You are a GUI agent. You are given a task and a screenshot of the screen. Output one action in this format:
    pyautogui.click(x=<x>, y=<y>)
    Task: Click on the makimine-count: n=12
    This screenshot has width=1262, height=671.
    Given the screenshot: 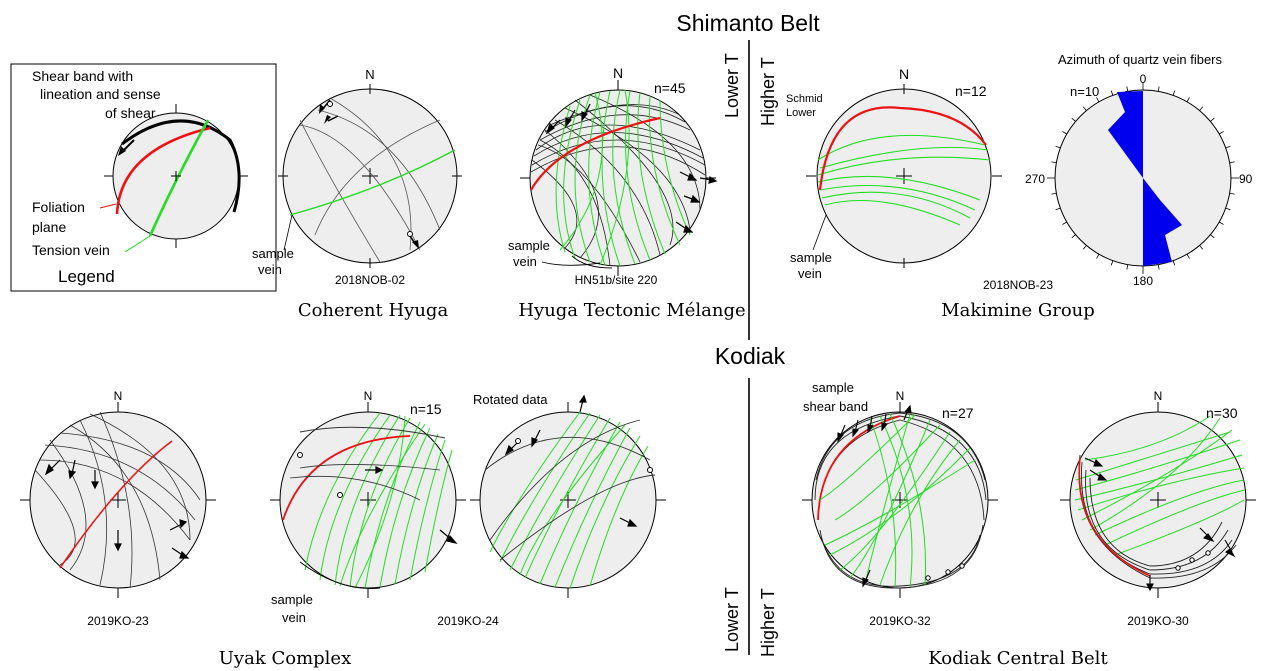 What is the action you would take?
    pyautogui.click(x=971, y=91)
    